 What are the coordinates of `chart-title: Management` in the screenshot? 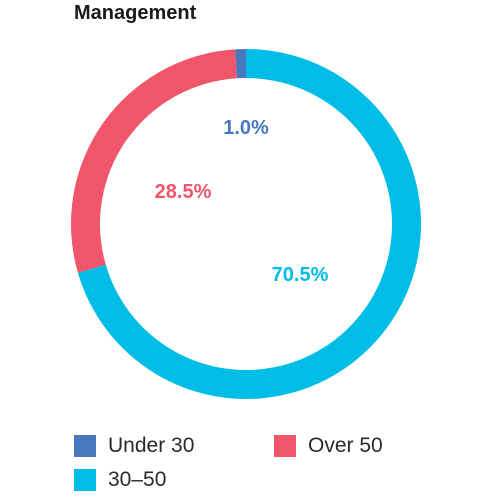 It's located at (135, 13).